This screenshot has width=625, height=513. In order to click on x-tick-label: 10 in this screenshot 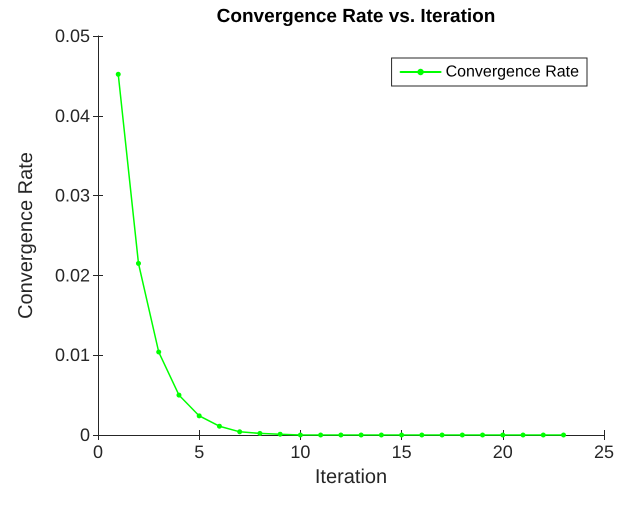, I will do `click(300, 452)`.